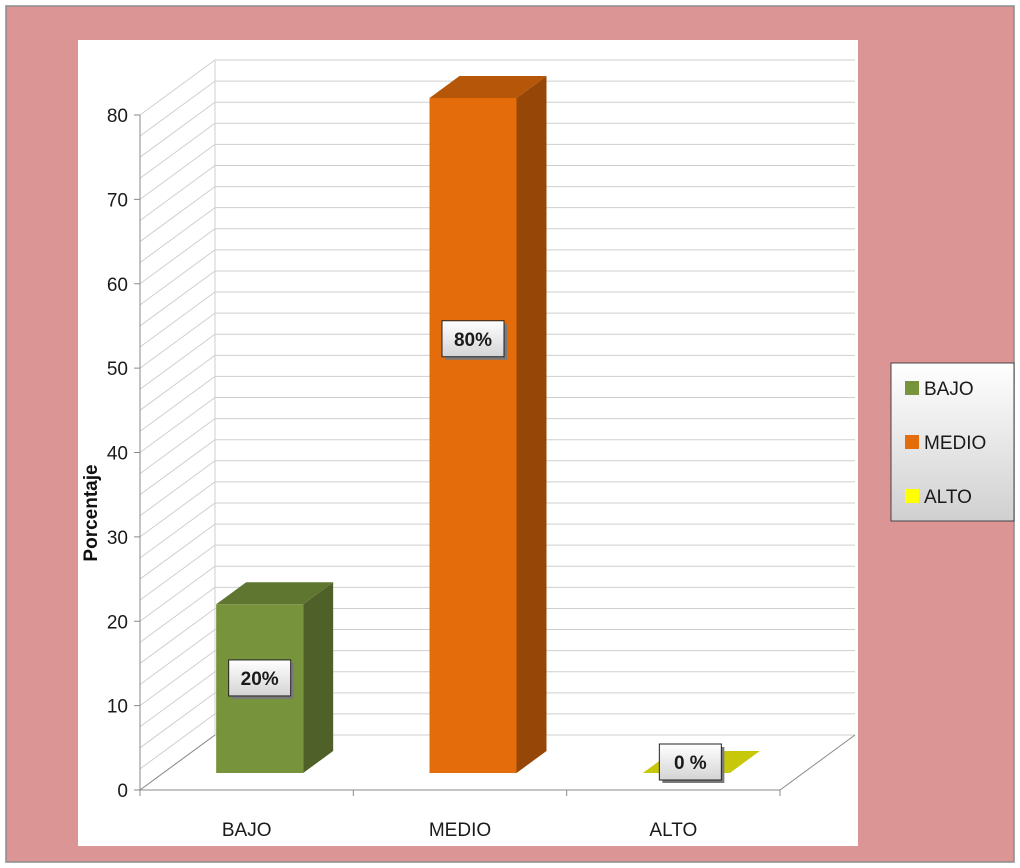 Image resolution: width=1020 pixels, height=868 pixels. What do you see at coordinates (117, 707) in the screenshot?
I see `y-tick-label: 10` at bounding box center [117, 707].